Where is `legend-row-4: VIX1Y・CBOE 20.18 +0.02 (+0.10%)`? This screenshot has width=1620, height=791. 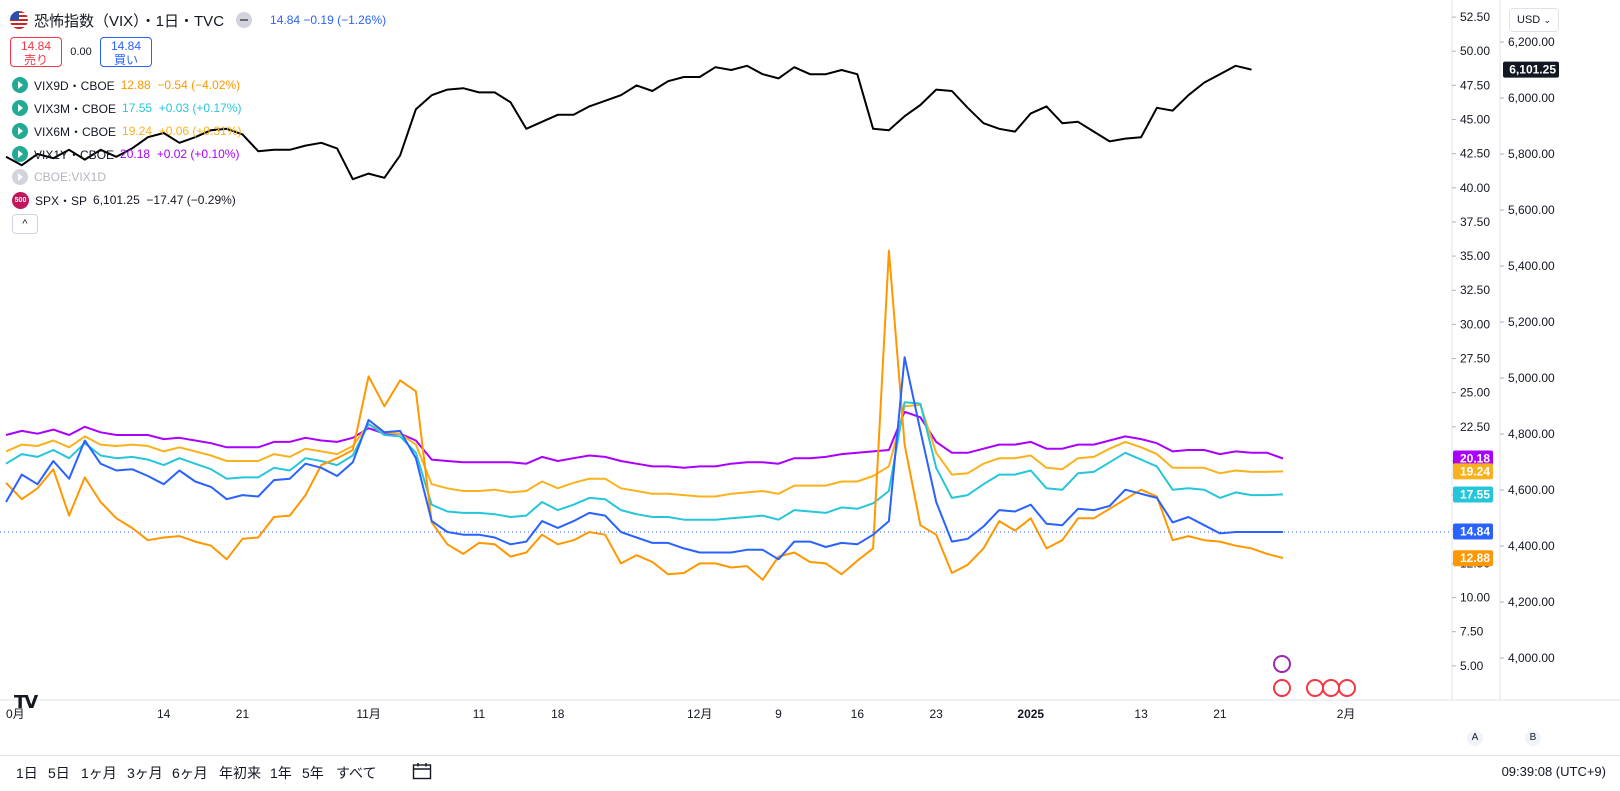
legend-row-4: VIX1Y・CBOE 20.18 +0.02 (+0.10%) is located at coordinates (125, 154).